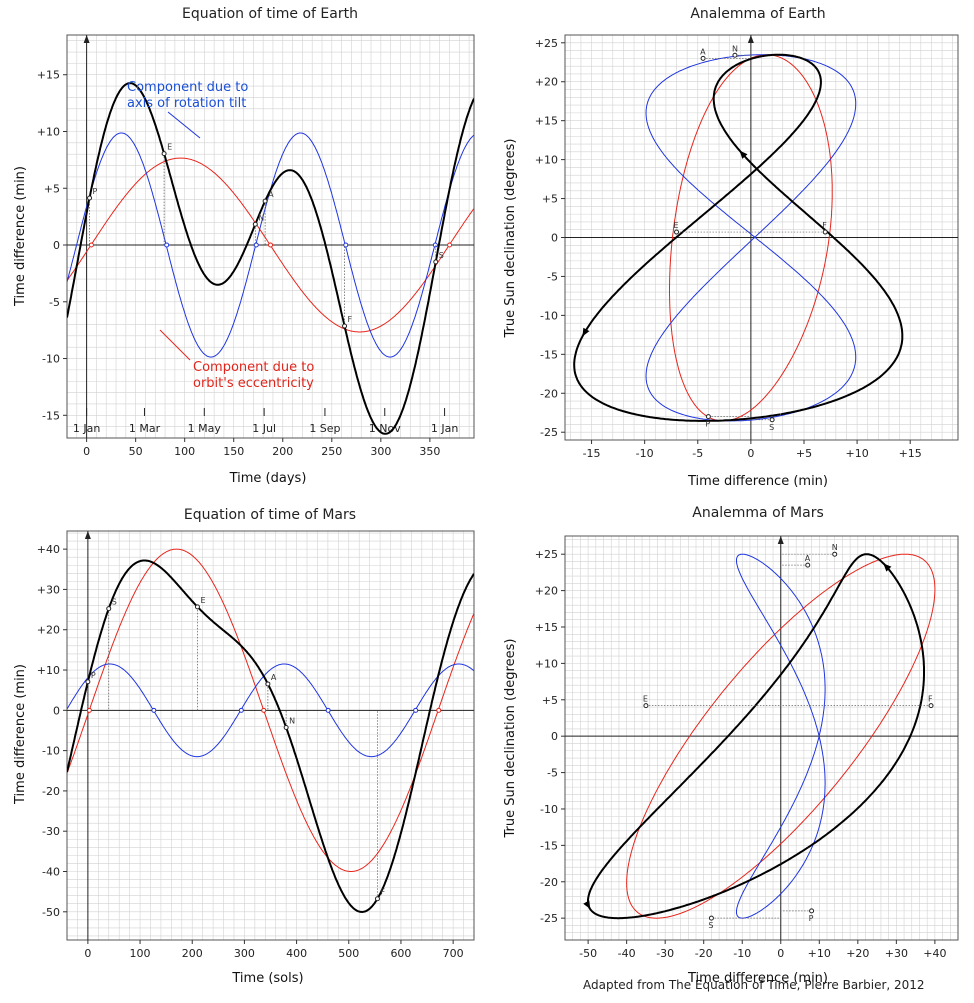 The width and height of the screenshot is (974, 1003). What do you see at coordinates (86, 39) in the screenshot?
I see `eot-earth-y-axis-arrow` at bounding box center [86, 39].